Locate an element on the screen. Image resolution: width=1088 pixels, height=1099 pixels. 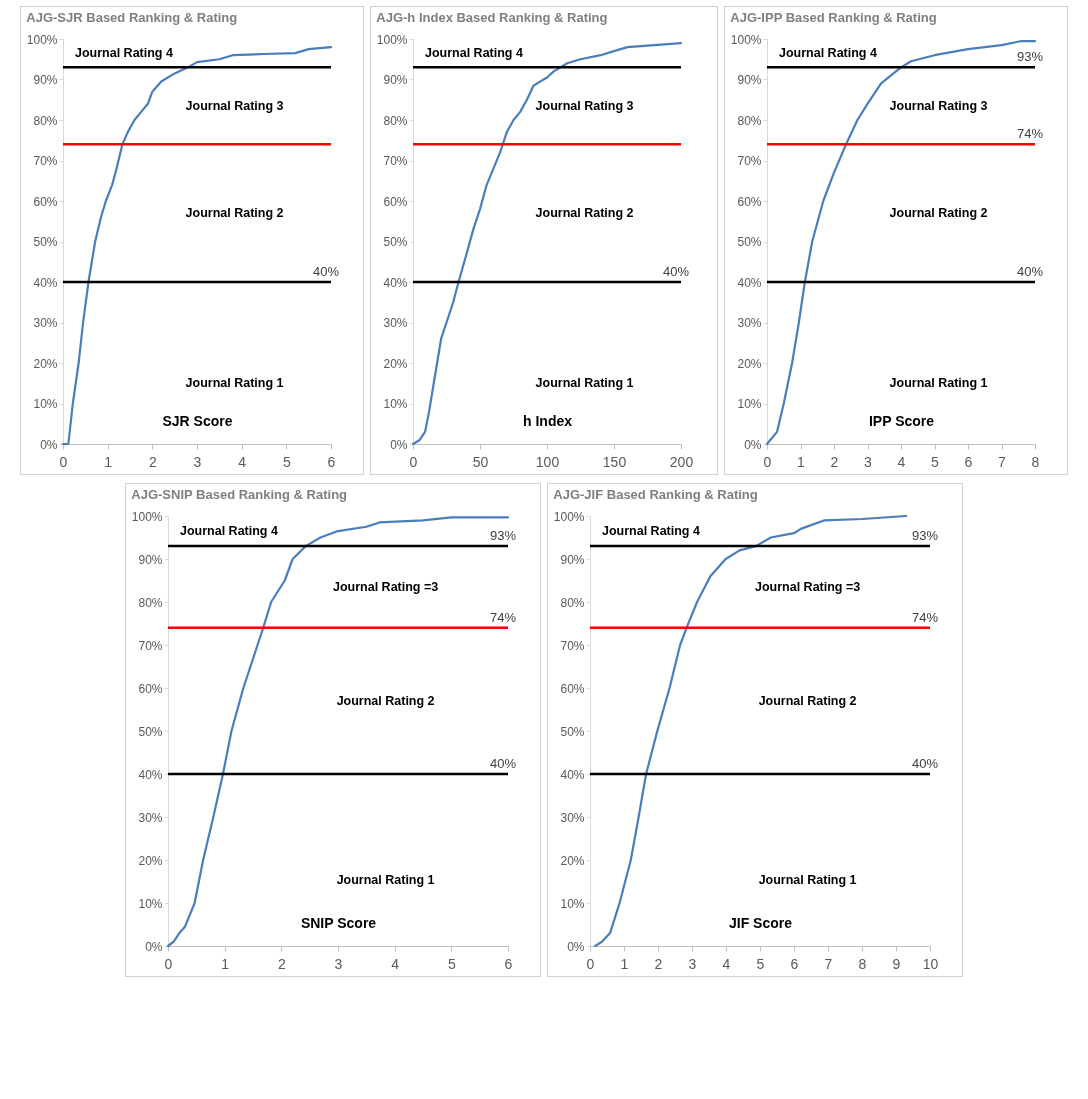
x-axis-title: SJR Score is located at coordinates (197, 420).